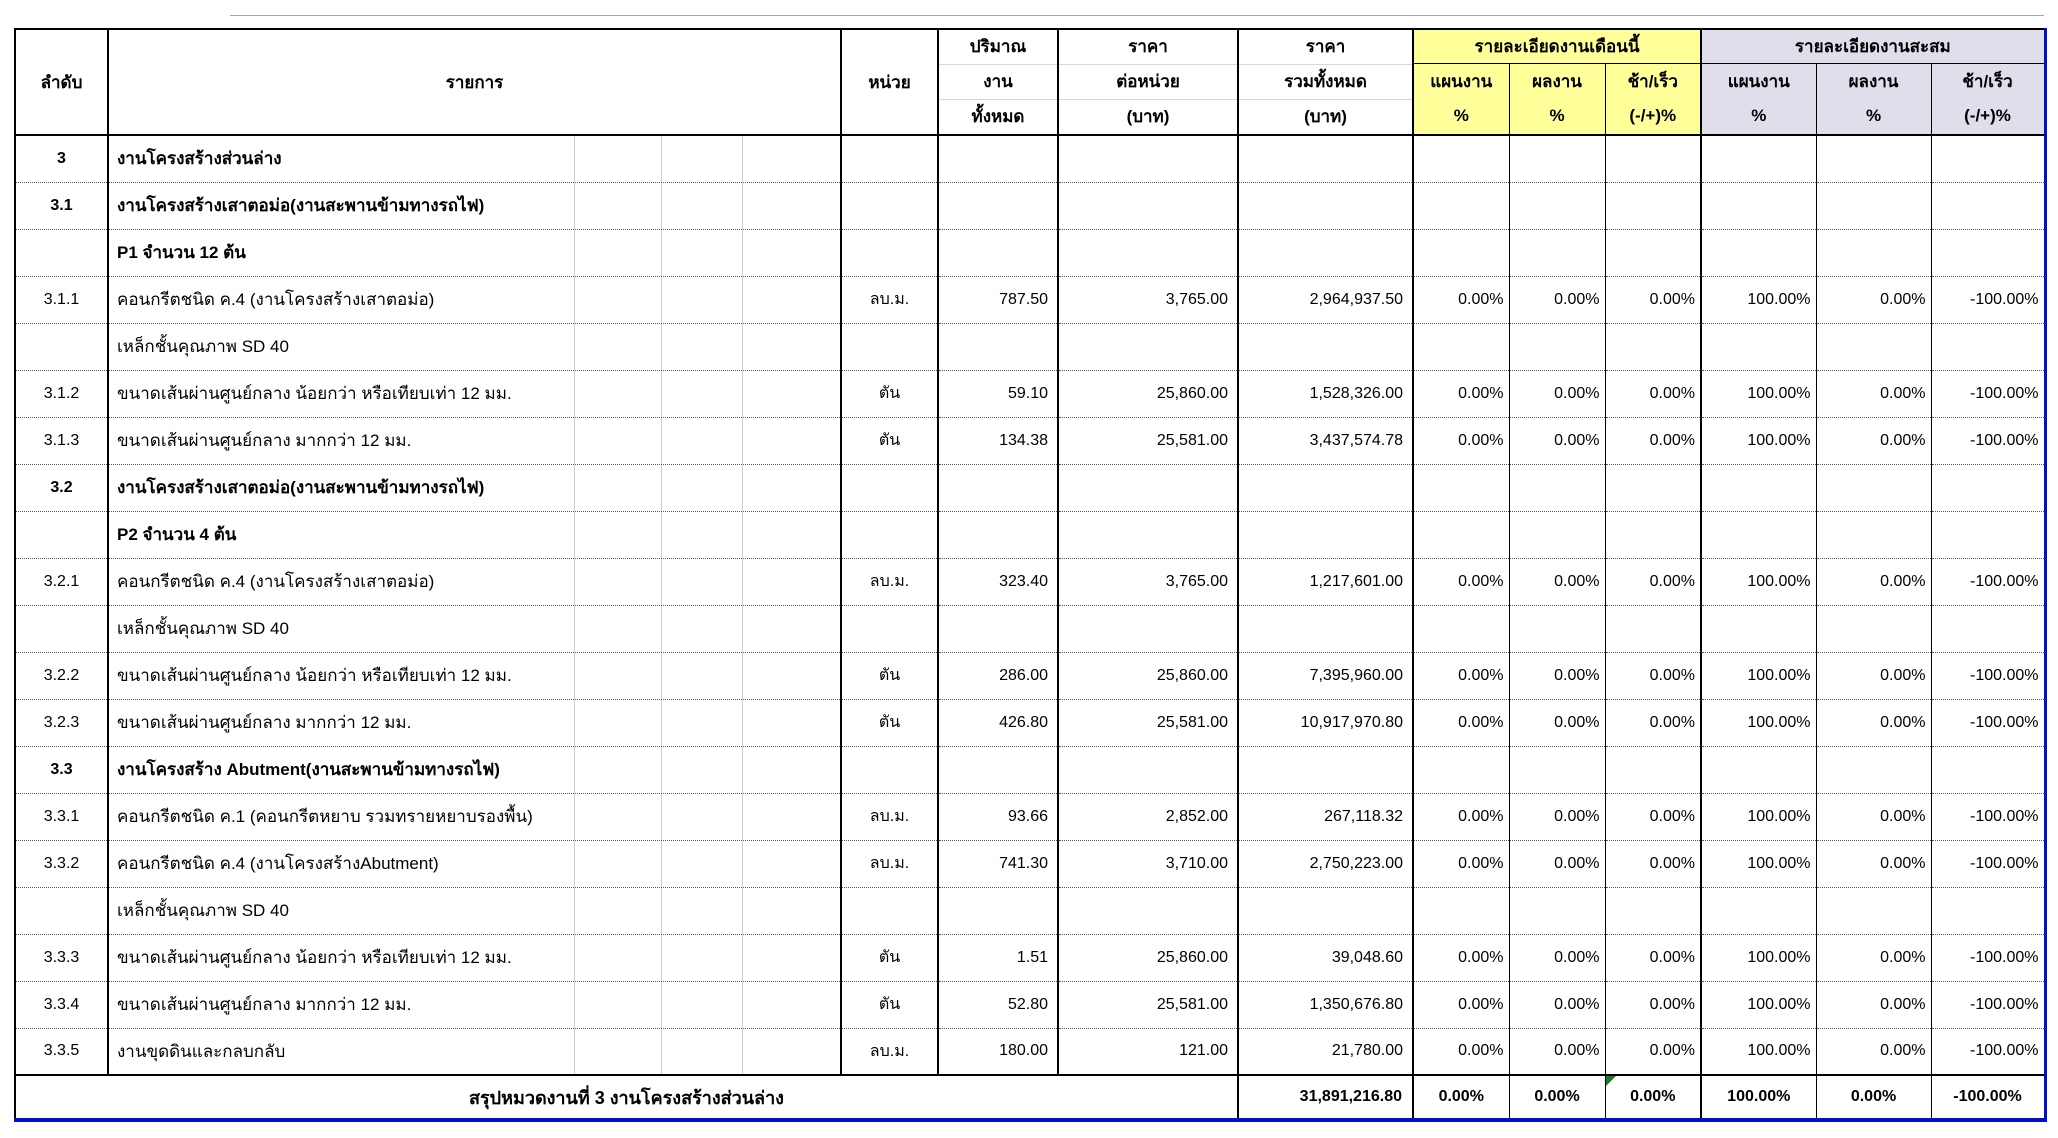 Image resolution: width=2058 pixels, height=1138 pixels. I want to click on cell-quantity: 286.00, so click(998, 675).